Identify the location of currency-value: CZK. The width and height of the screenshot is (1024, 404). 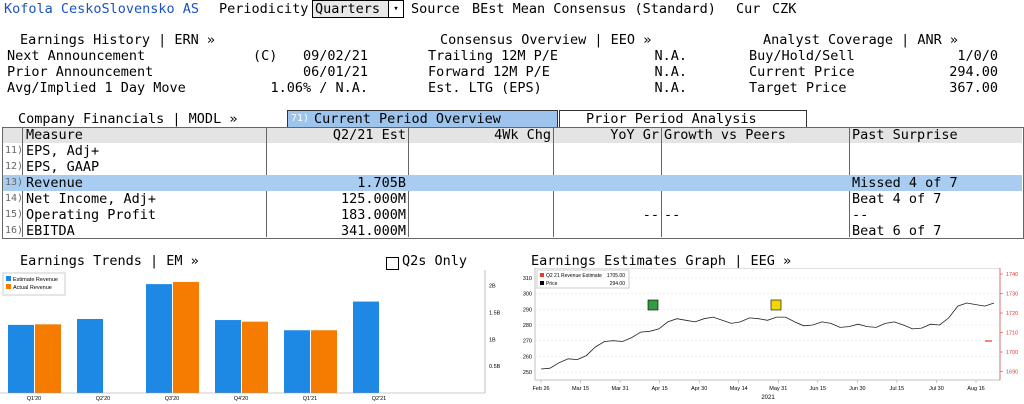
(784, 9).